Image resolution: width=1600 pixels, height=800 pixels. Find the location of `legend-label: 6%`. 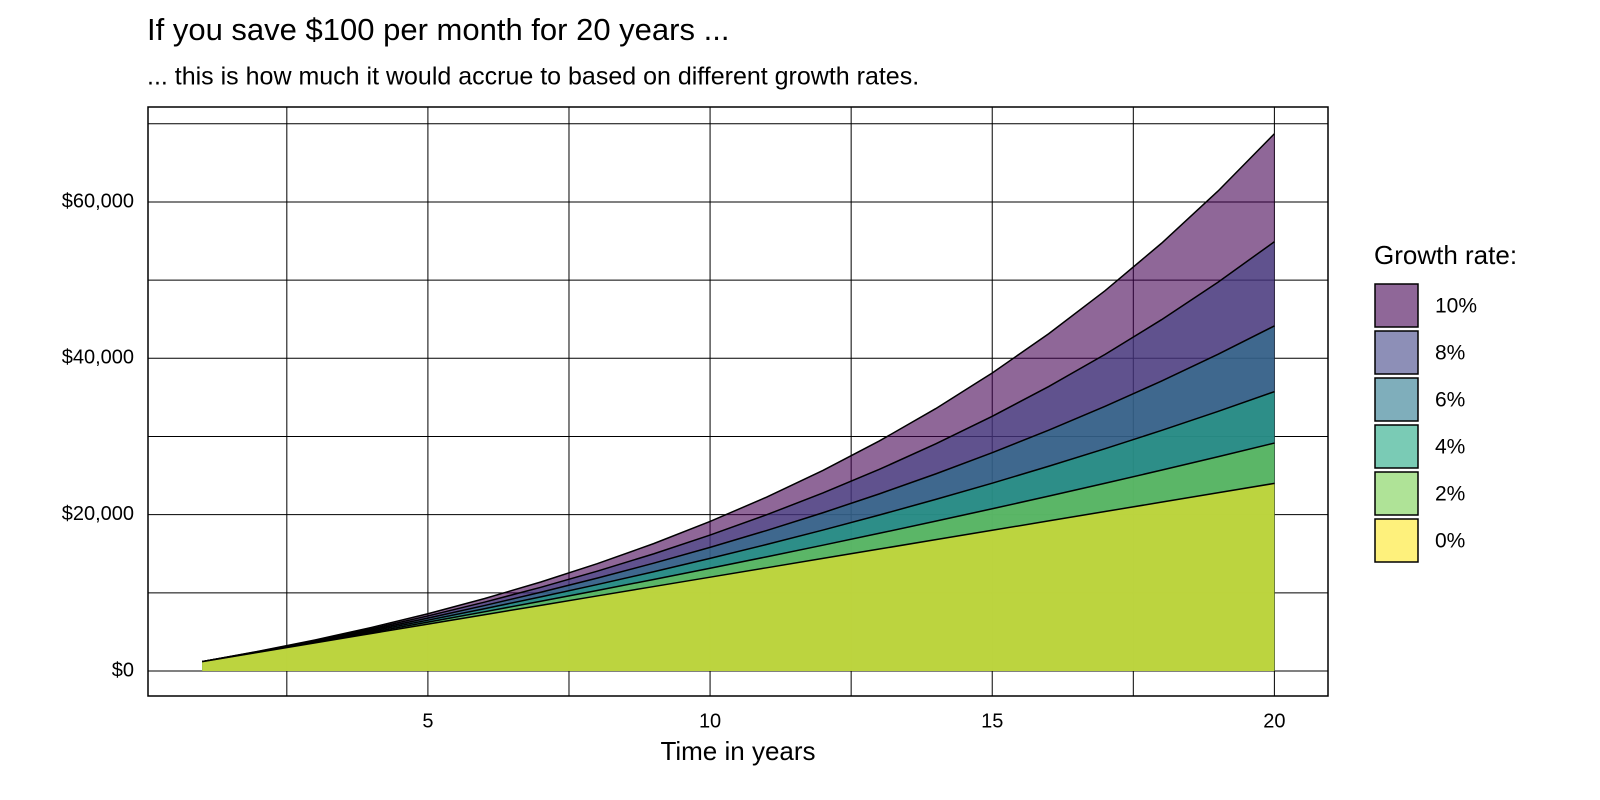

legend-label: 6% is located at coordinates (1450, 400).